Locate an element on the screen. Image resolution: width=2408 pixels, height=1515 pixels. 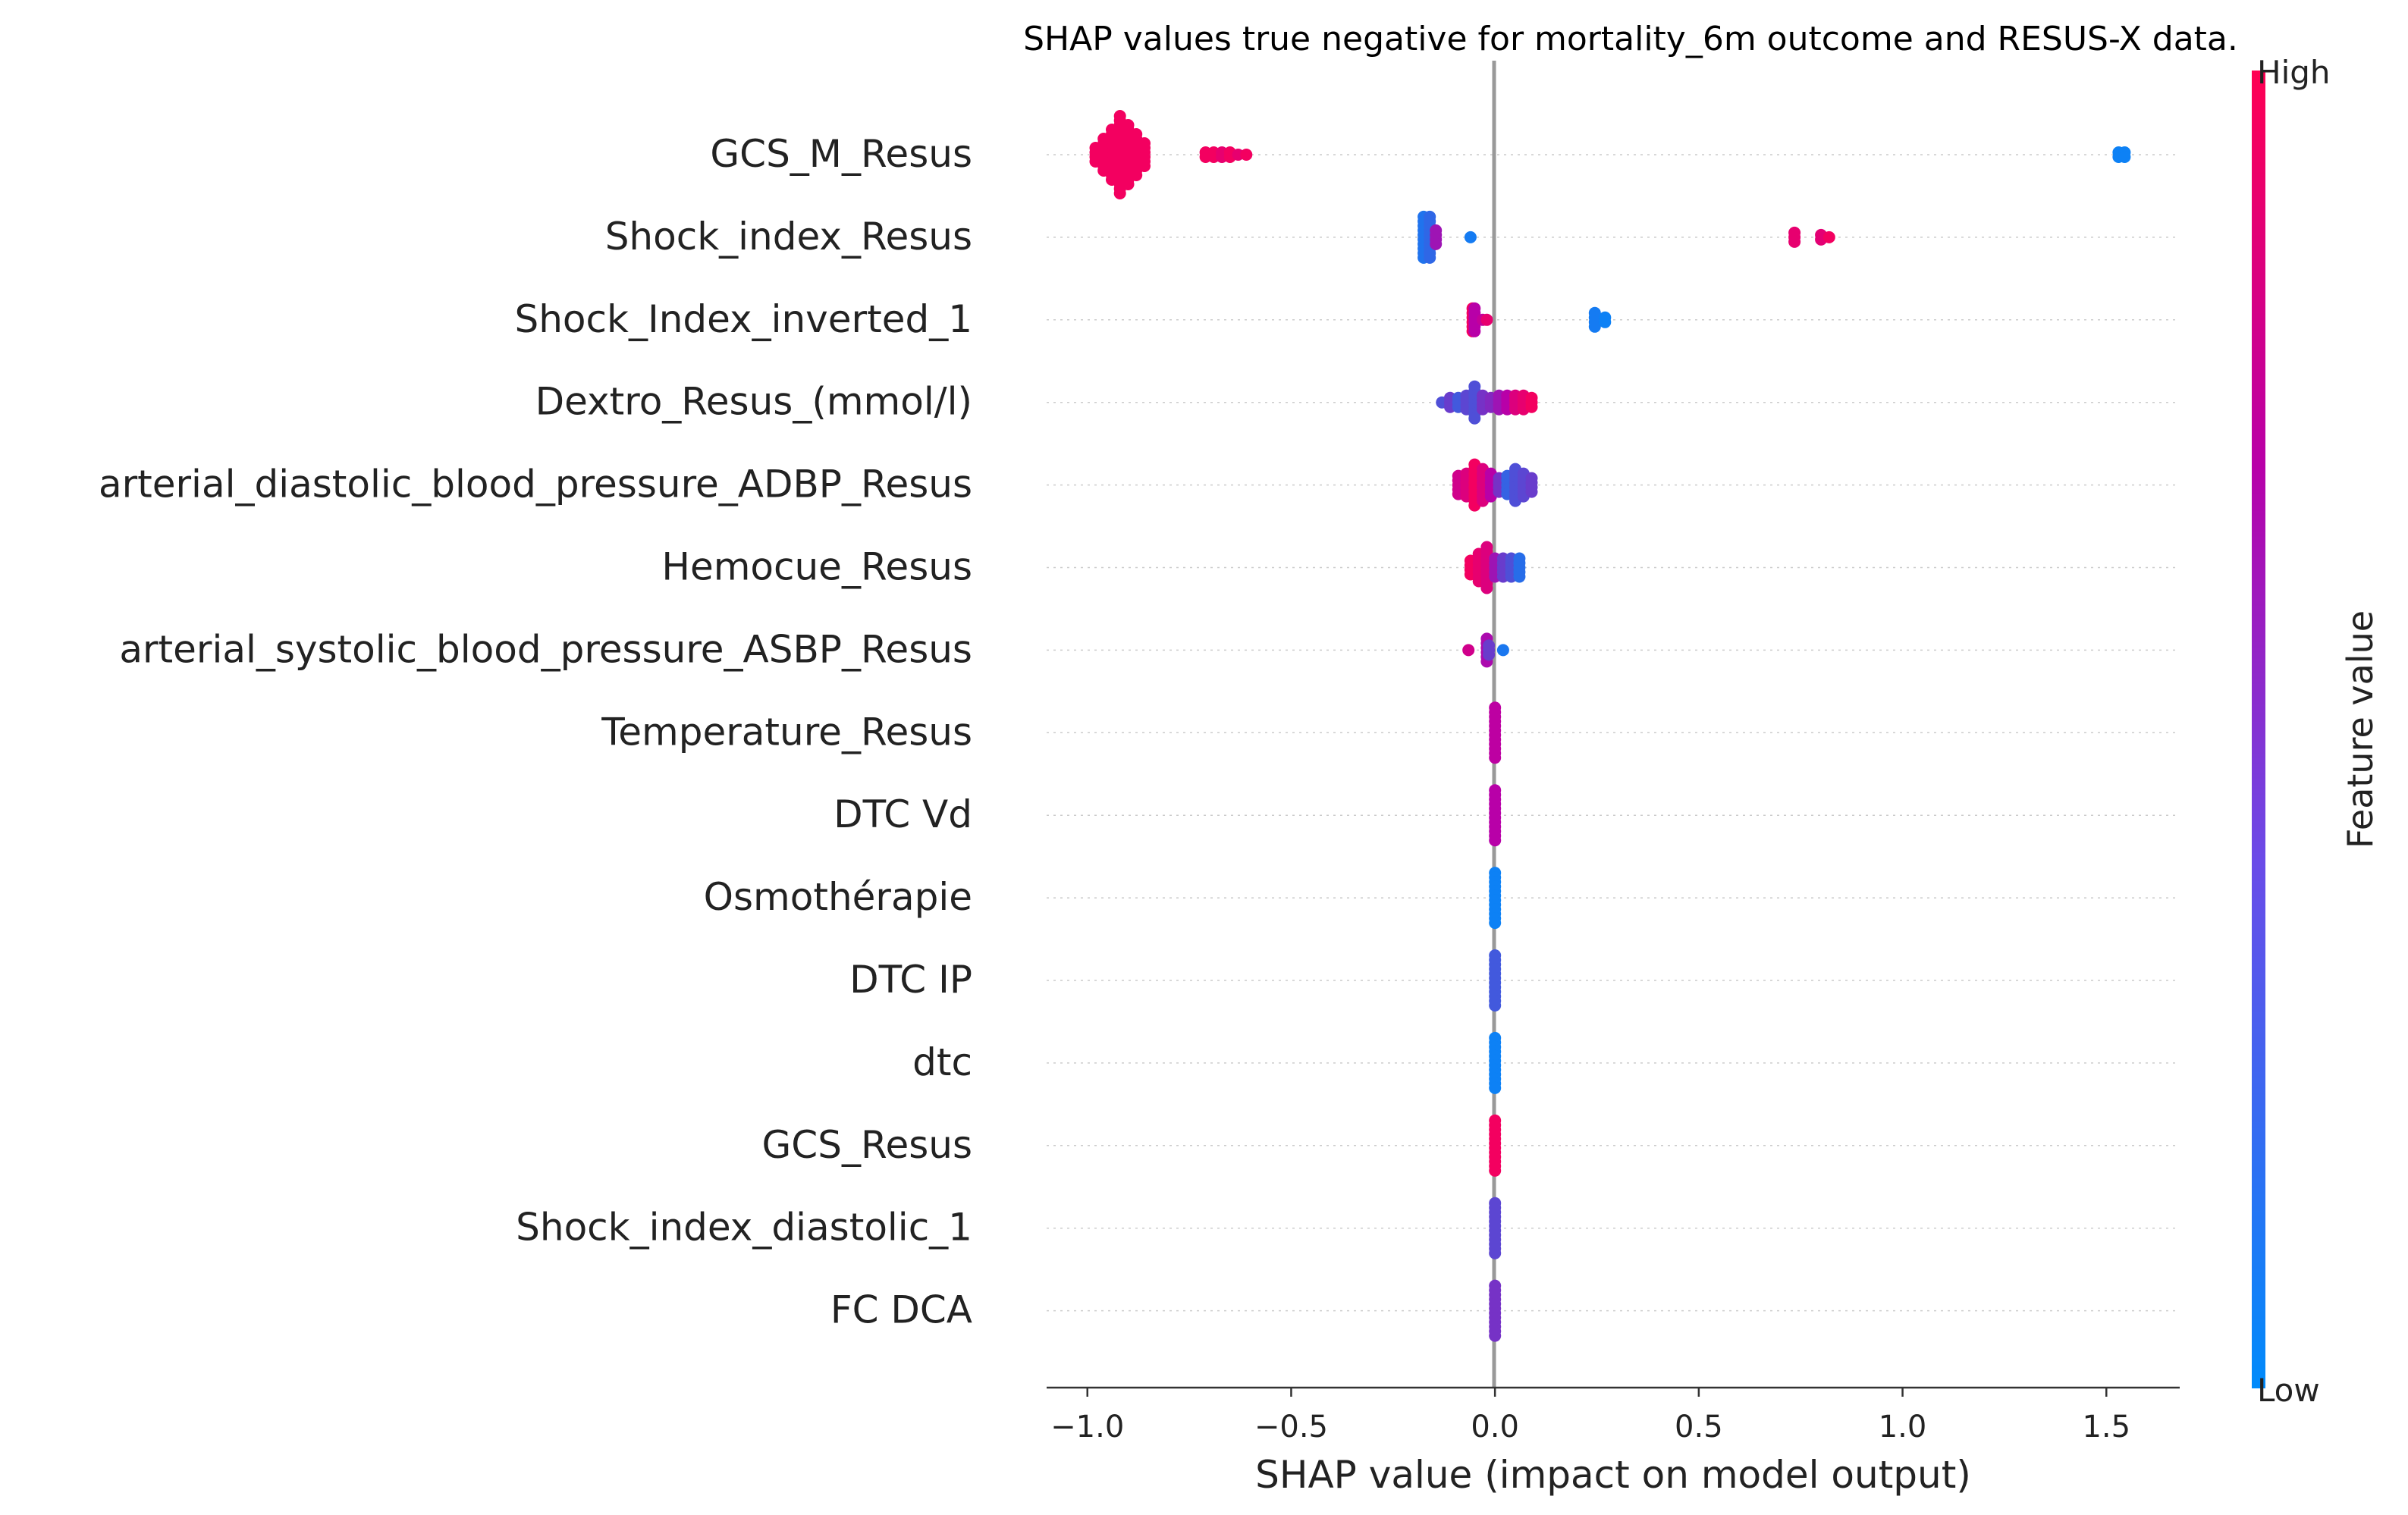
colorbar-high-label: High is located at coordinates (2294, 72).